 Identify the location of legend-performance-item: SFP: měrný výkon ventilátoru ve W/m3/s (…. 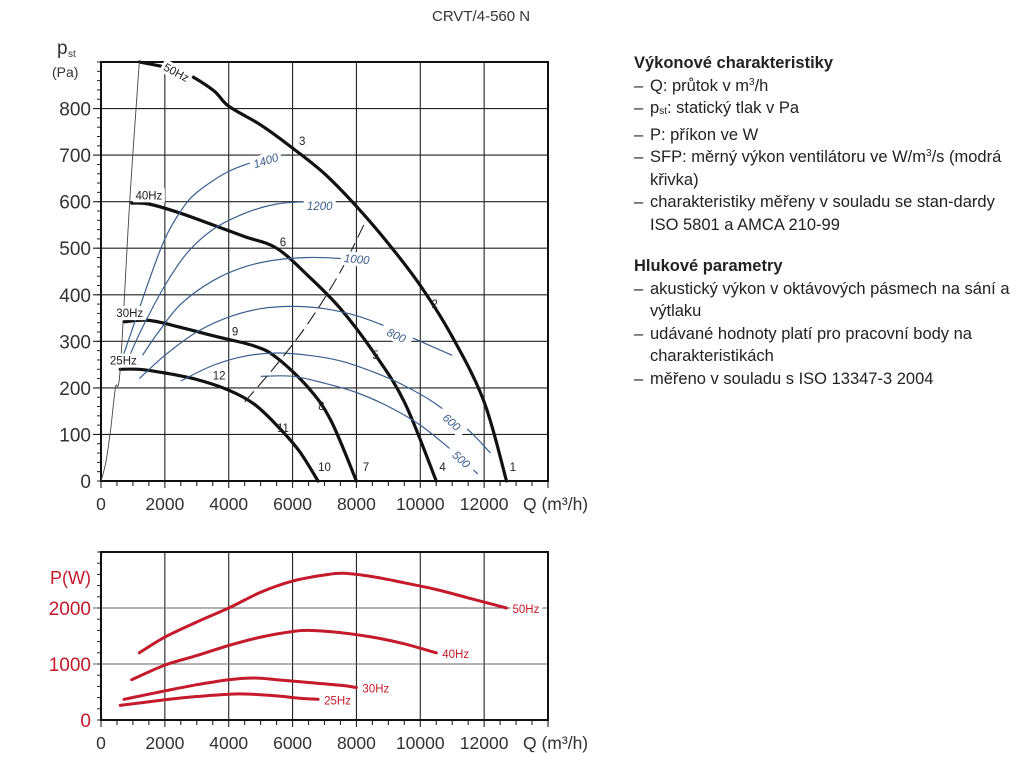
(824, 168).